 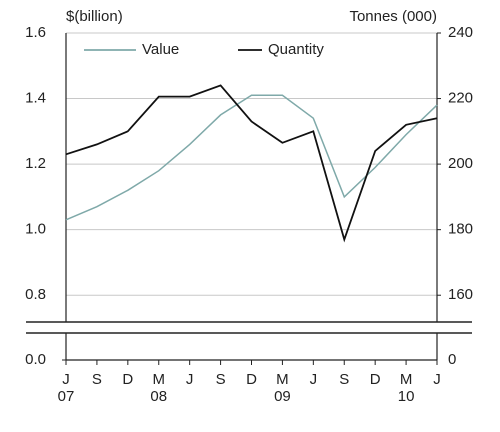 What do you see at coordinates (94, 16) in the screenshot?
I see `y-axis-label: $(billion)` at bounding box center [94, 16].